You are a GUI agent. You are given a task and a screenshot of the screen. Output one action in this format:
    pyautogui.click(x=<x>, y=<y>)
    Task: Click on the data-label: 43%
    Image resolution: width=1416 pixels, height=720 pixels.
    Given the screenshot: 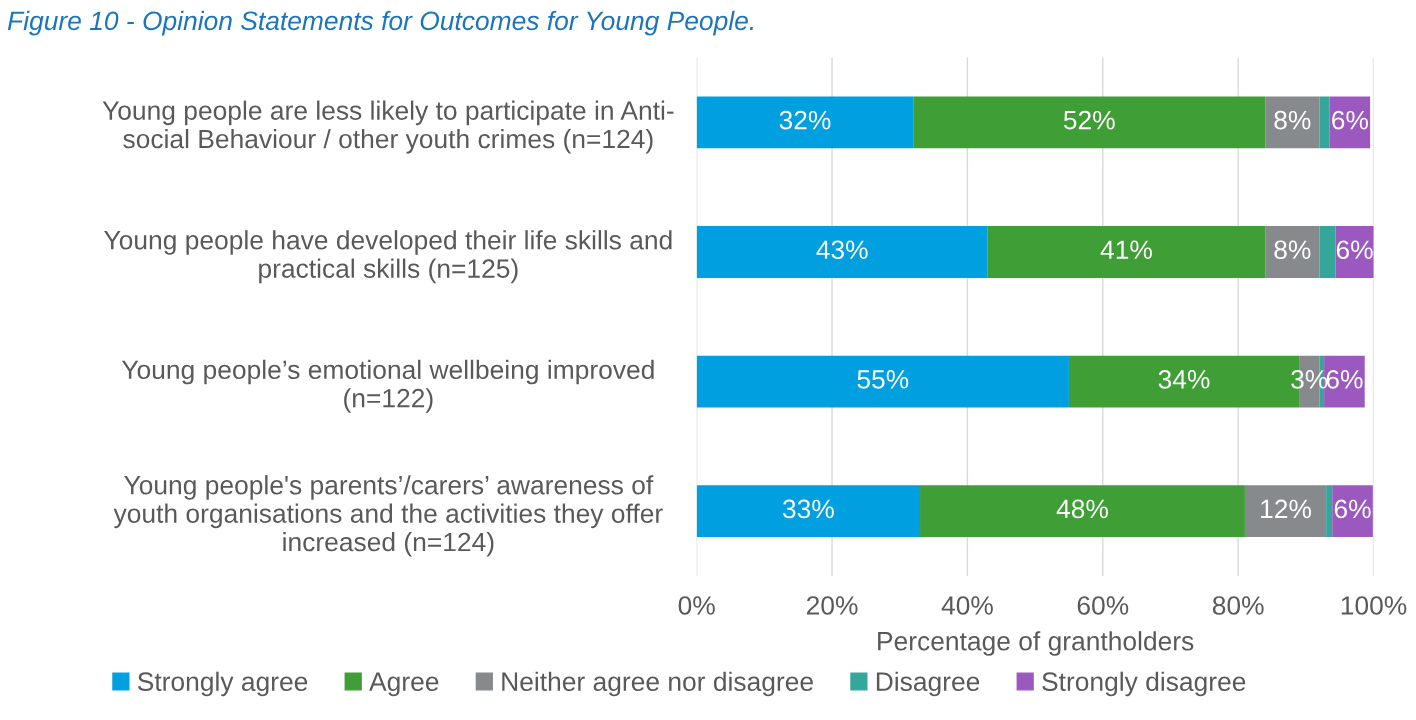 What is the action you would take?
    pyautogui.click(x=842, y=250)
    